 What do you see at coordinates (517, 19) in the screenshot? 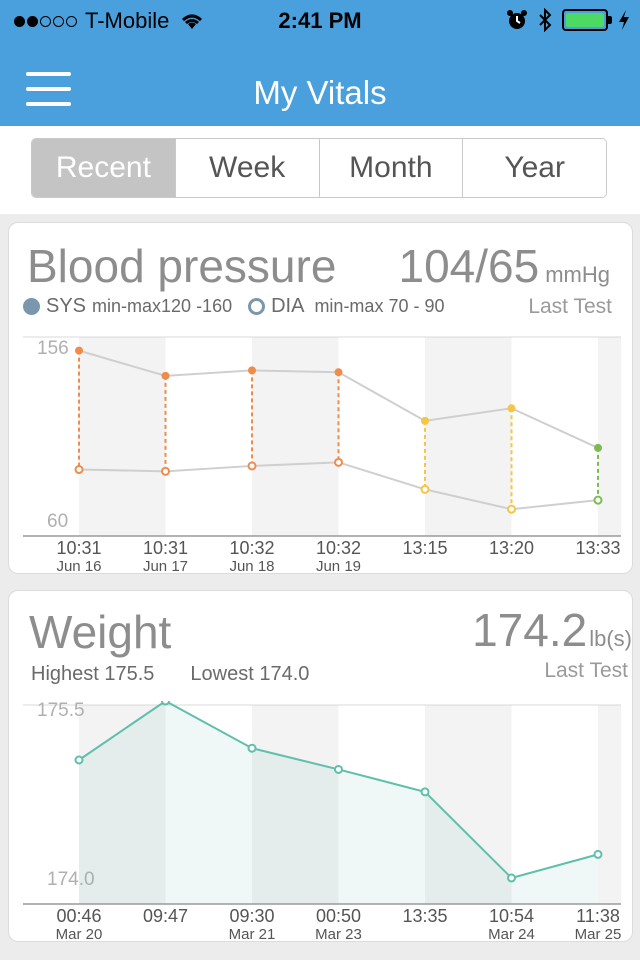
I see `alarm-icon` at bounding box center [517, 19].